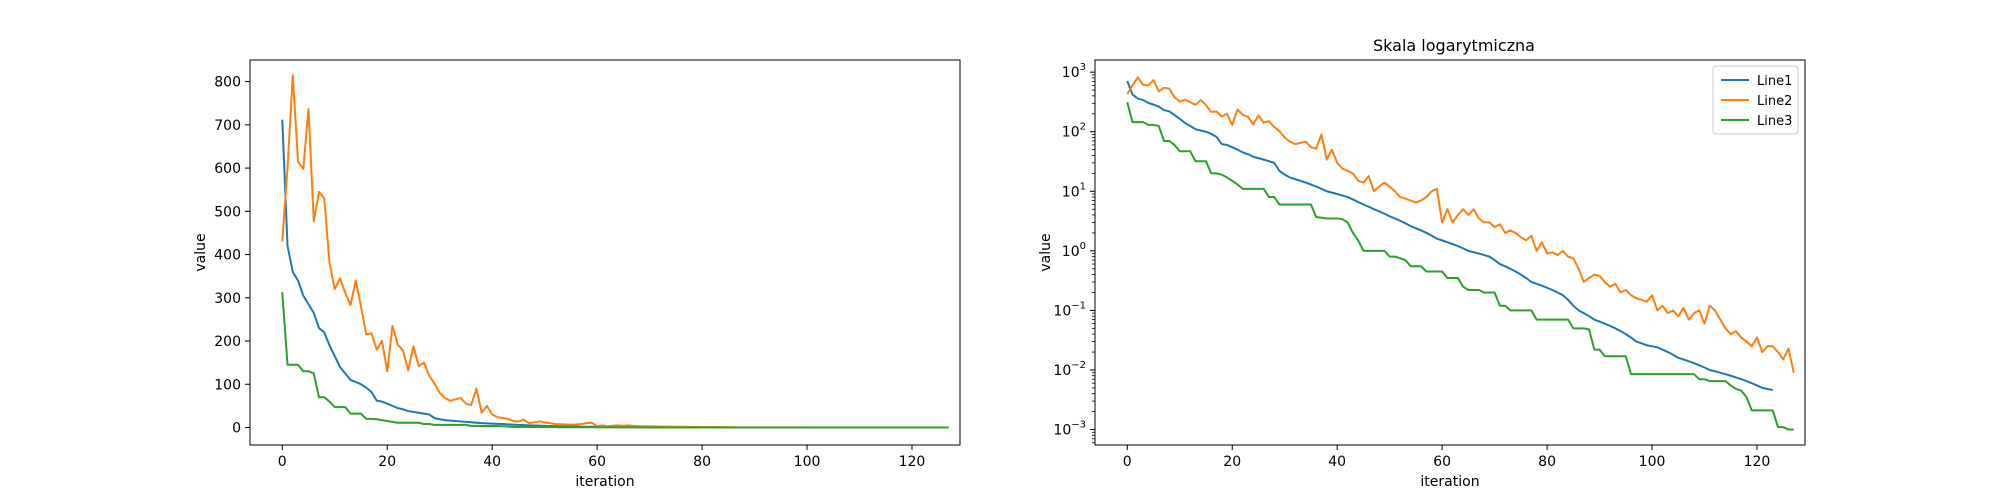 The width and height of the screenshot is (2000, 500). I want to click on legend: Line1 Line2 Line3, so click(1755, 100).